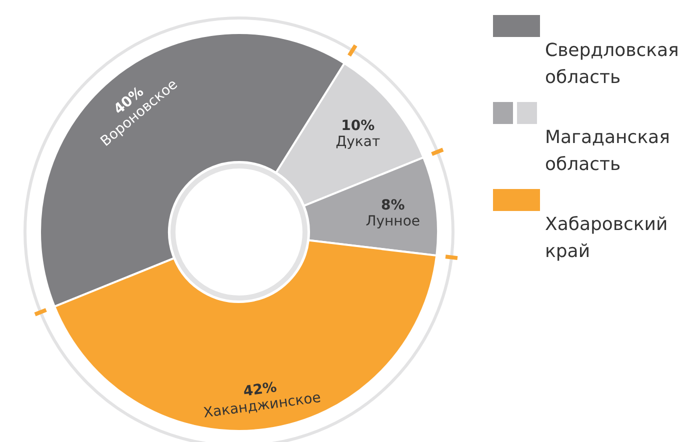  What do you see at coordinates (358, 126) in the screenshot?
I see `data-label: 10%` at bounding box center [358, 126].